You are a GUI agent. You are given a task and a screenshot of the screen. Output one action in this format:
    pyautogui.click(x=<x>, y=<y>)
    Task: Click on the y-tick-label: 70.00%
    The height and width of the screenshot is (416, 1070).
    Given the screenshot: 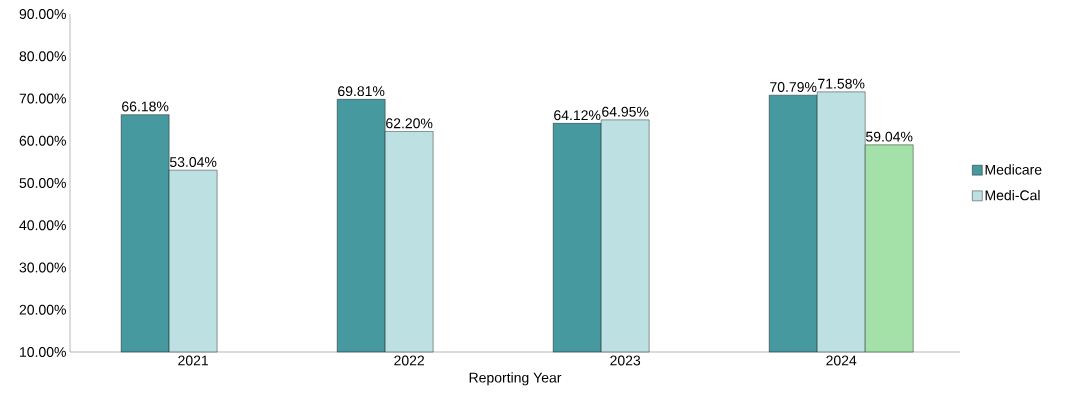 What is the action you would take?
    pyautogui.click(x=42, y=98)
    